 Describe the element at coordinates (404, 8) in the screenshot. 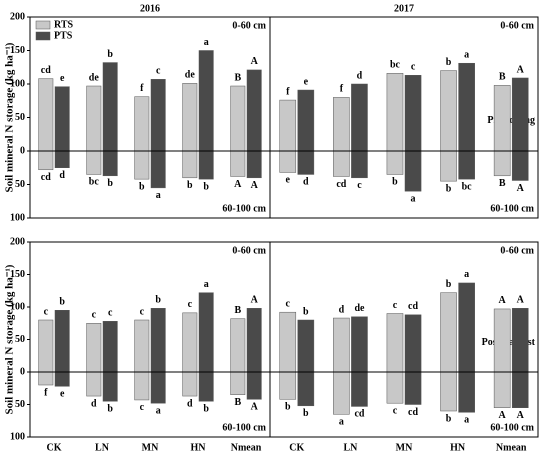

I see `panel-title: 2017` at that location.